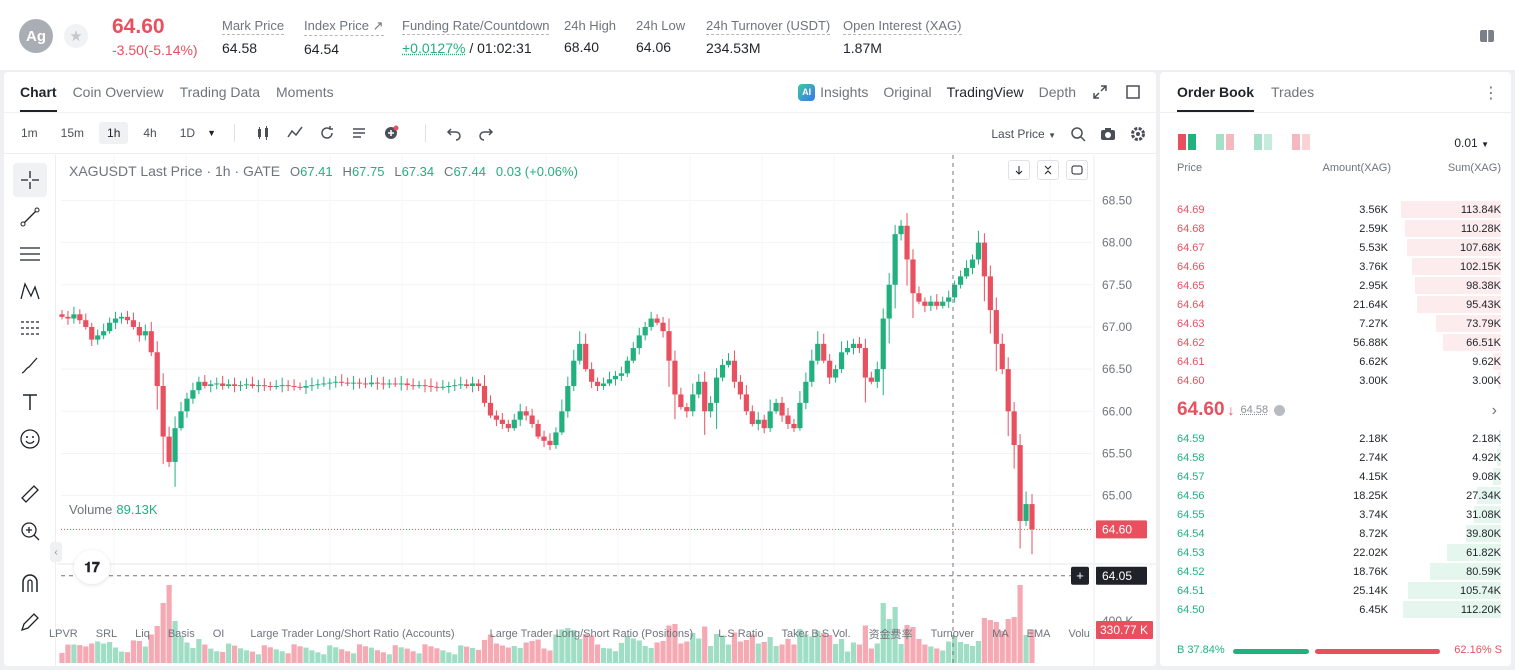  Describe the element at coordinates (352, 634) in the screenshot. I see `indicator-item: Large Trader Long/Short Ratio (Accounts)` at that location.